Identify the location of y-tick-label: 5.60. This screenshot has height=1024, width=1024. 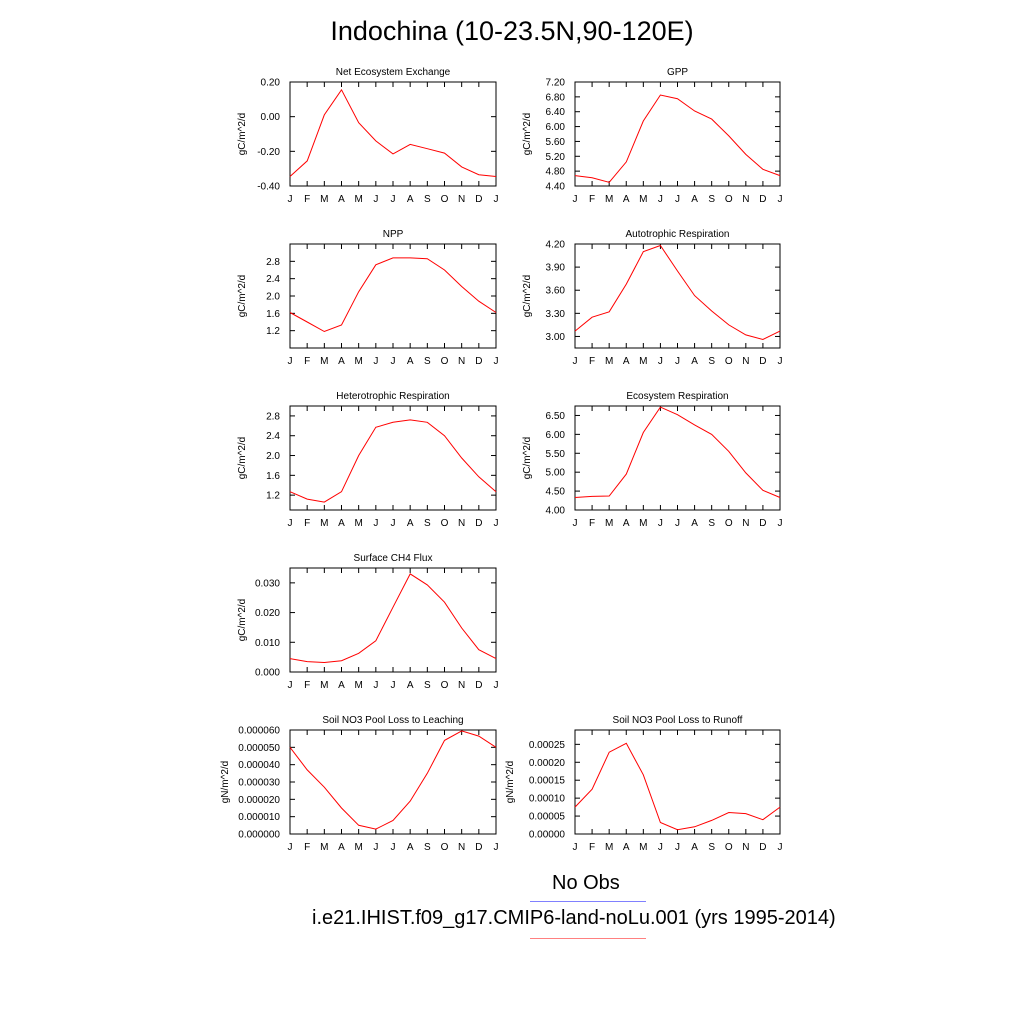
(556, 142).